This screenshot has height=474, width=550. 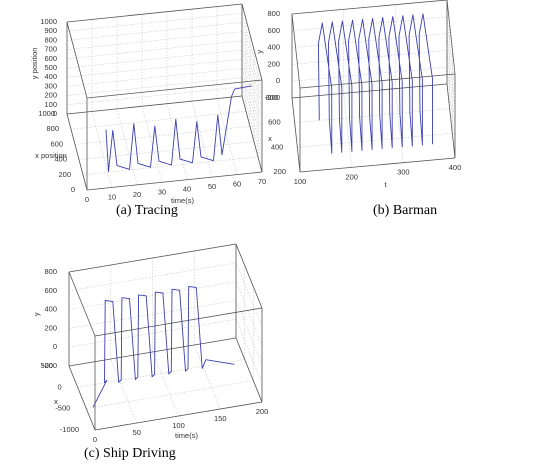 I want to click on y-tick-label: 1000, so click(x=46, y=113).